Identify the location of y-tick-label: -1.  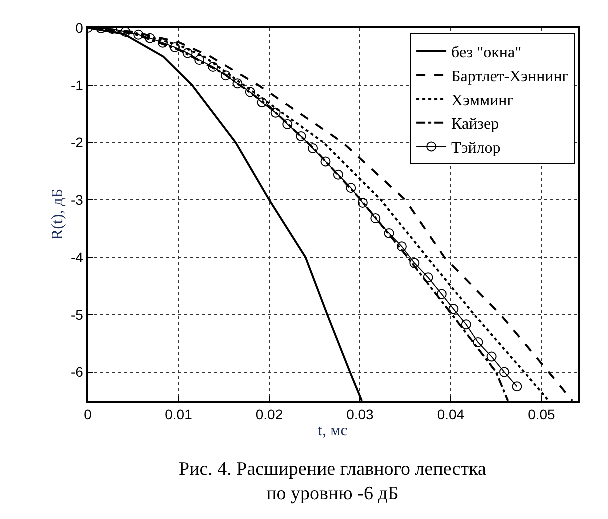
(77, 85).